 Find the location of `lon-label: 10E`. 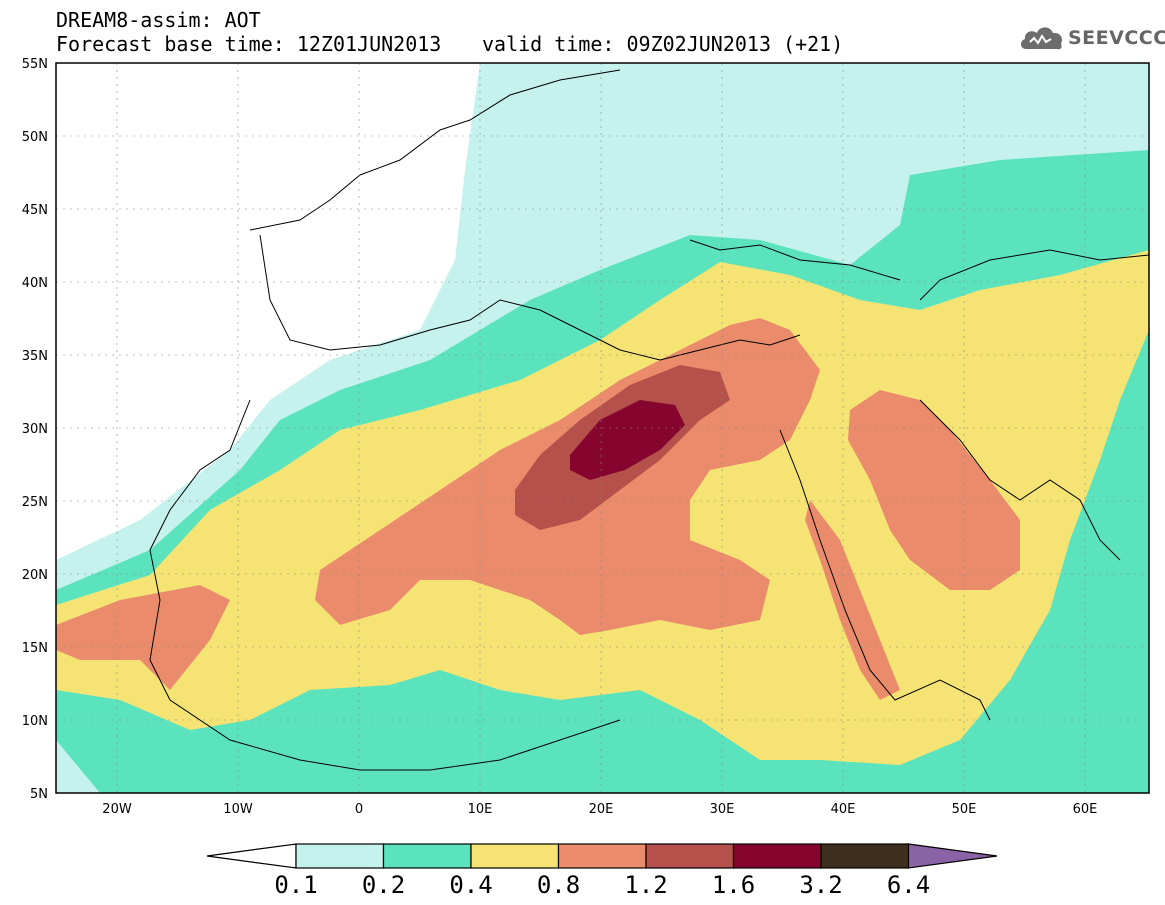

lon-label: 10E is located at coordinates (480, 809).